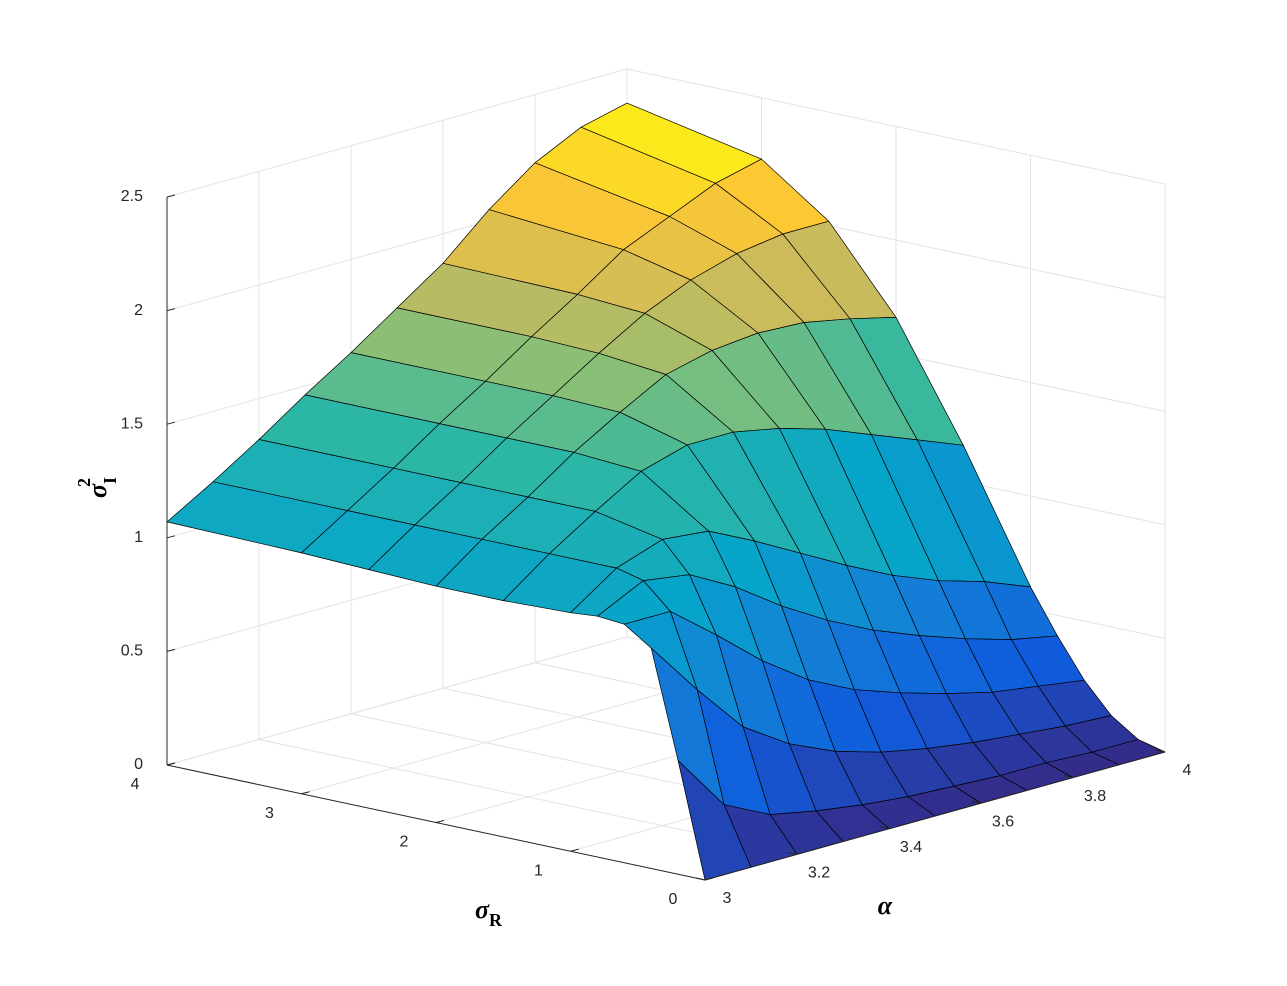 The image size is (1287, 986). Describe the element at coordinates (538, 870) in the screenshot. I see `y-tick-label: 1` at that location.